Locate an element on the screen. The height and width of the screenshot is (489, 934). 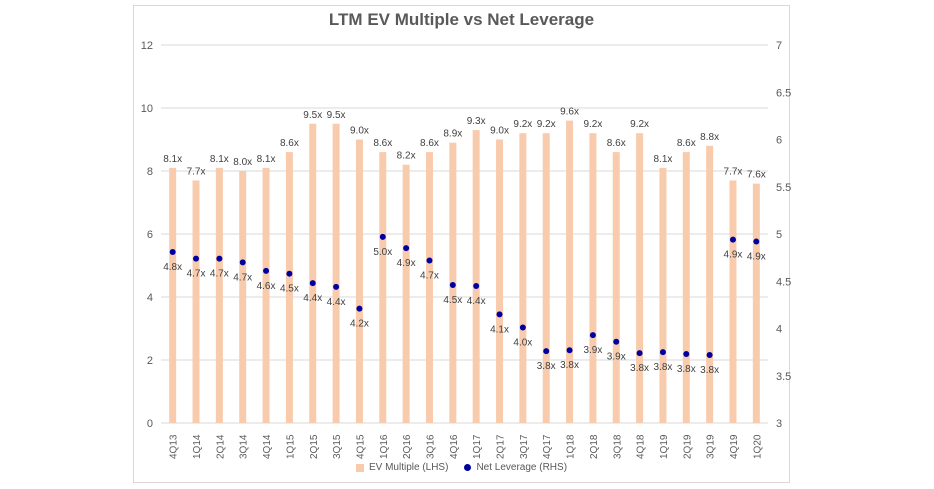
legend-label-net-leverage: Net Leverage (RHS) is located at coordinates (522, 467).